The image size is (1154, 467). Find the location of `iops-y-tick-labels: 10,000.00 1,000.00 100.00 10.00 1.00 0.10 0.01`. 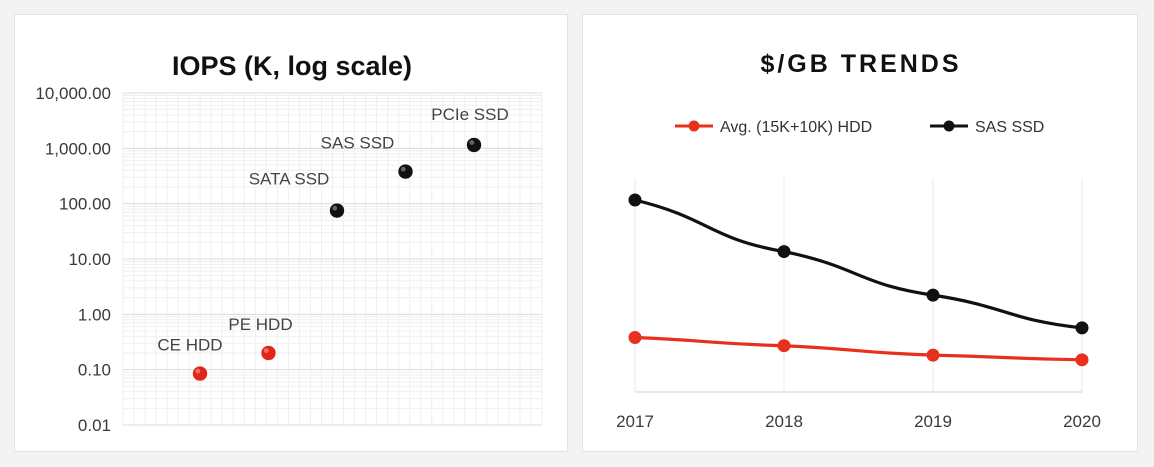

iops-y-tick-labels: 10,000.00 1,000.00 100.00 10.00 1.00 0.10 0.01 is located at coordinates (73, 259).